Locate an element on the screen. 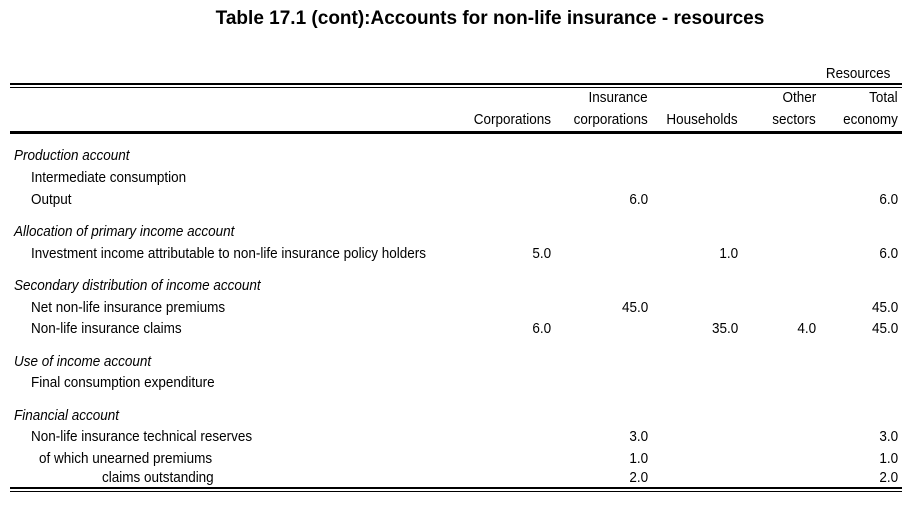 Image resolution: width=910 pixels, height=509 pixels. row-label-unearned-premiums: of which unearned premiums is located at coordinates (126, 459).